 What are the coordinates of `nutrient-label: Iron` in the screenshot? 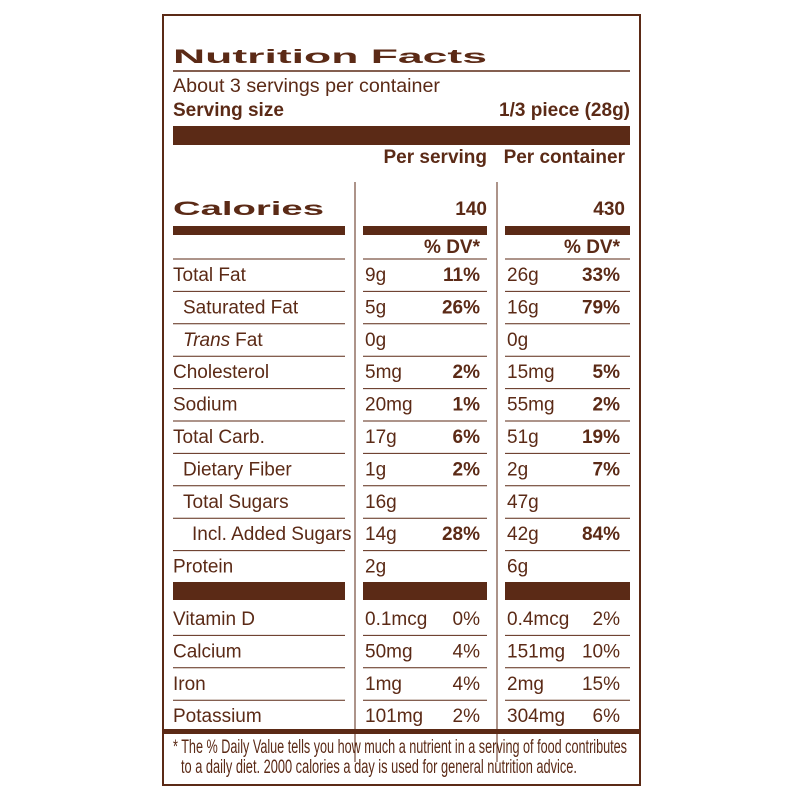 It's located at (189, 684).